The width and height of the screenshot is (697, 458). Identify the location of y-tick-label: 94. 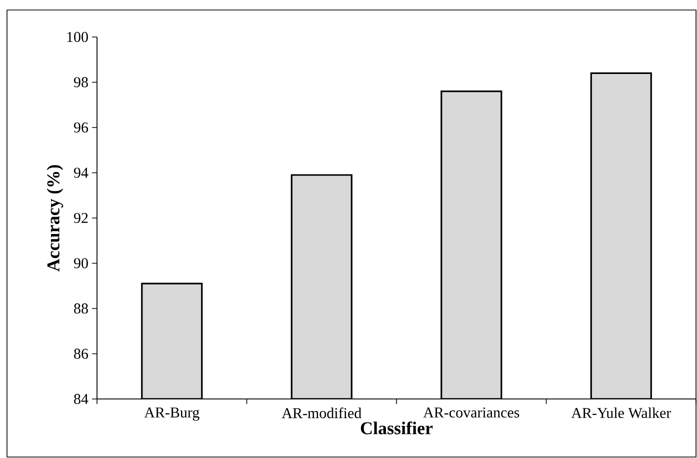
(81, 173).